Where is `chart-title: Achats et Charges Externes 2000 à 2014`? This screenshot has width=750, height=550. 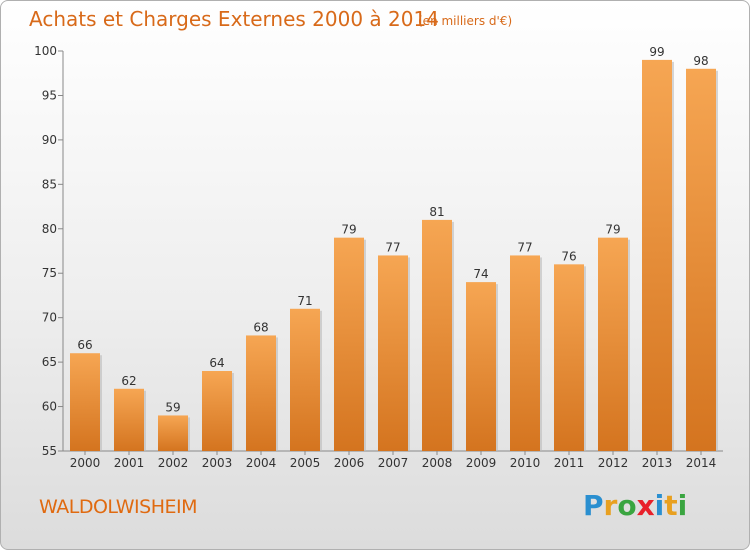 chart-title: Achats et Charges Externes 2000 à 2014 is located at coordinates (234, 19).